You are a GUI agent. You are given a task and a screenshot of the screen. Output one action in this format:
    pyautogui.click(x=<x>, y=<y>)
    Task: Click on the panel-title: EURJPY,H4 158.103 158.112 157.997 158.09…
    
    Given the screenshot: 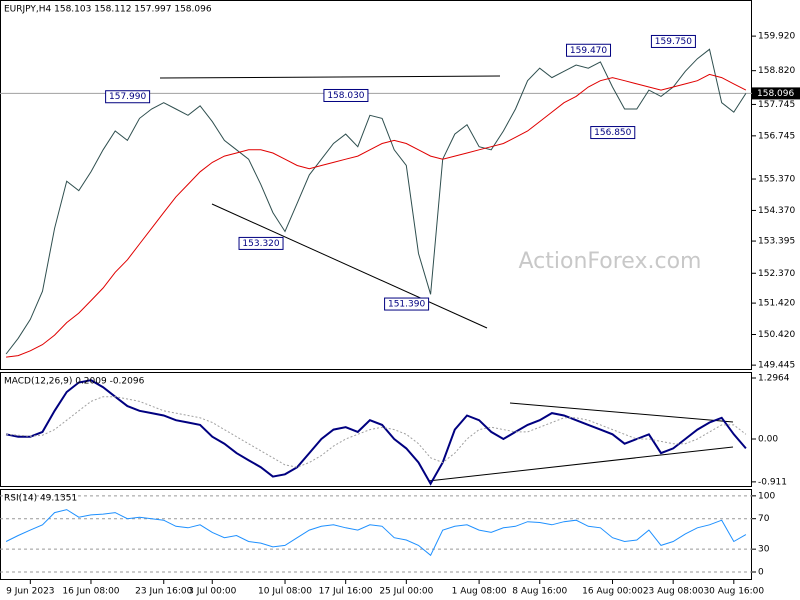 What is the action you would take?
    pyautogui.click(x=108, y=10)
    